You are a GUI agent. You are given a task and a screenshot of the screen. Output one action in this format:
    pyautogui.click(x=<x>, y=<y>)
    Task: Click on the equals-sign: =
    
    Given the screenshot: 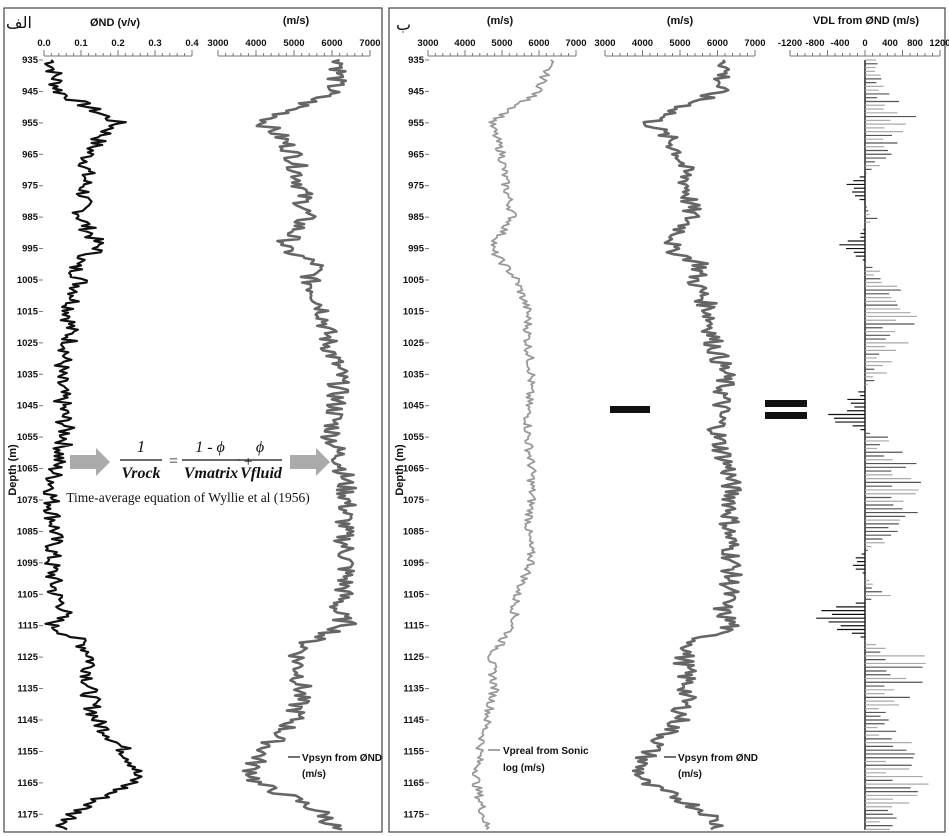 What is the action you would take?
    pyautogui.click(x=173, y=461)
    